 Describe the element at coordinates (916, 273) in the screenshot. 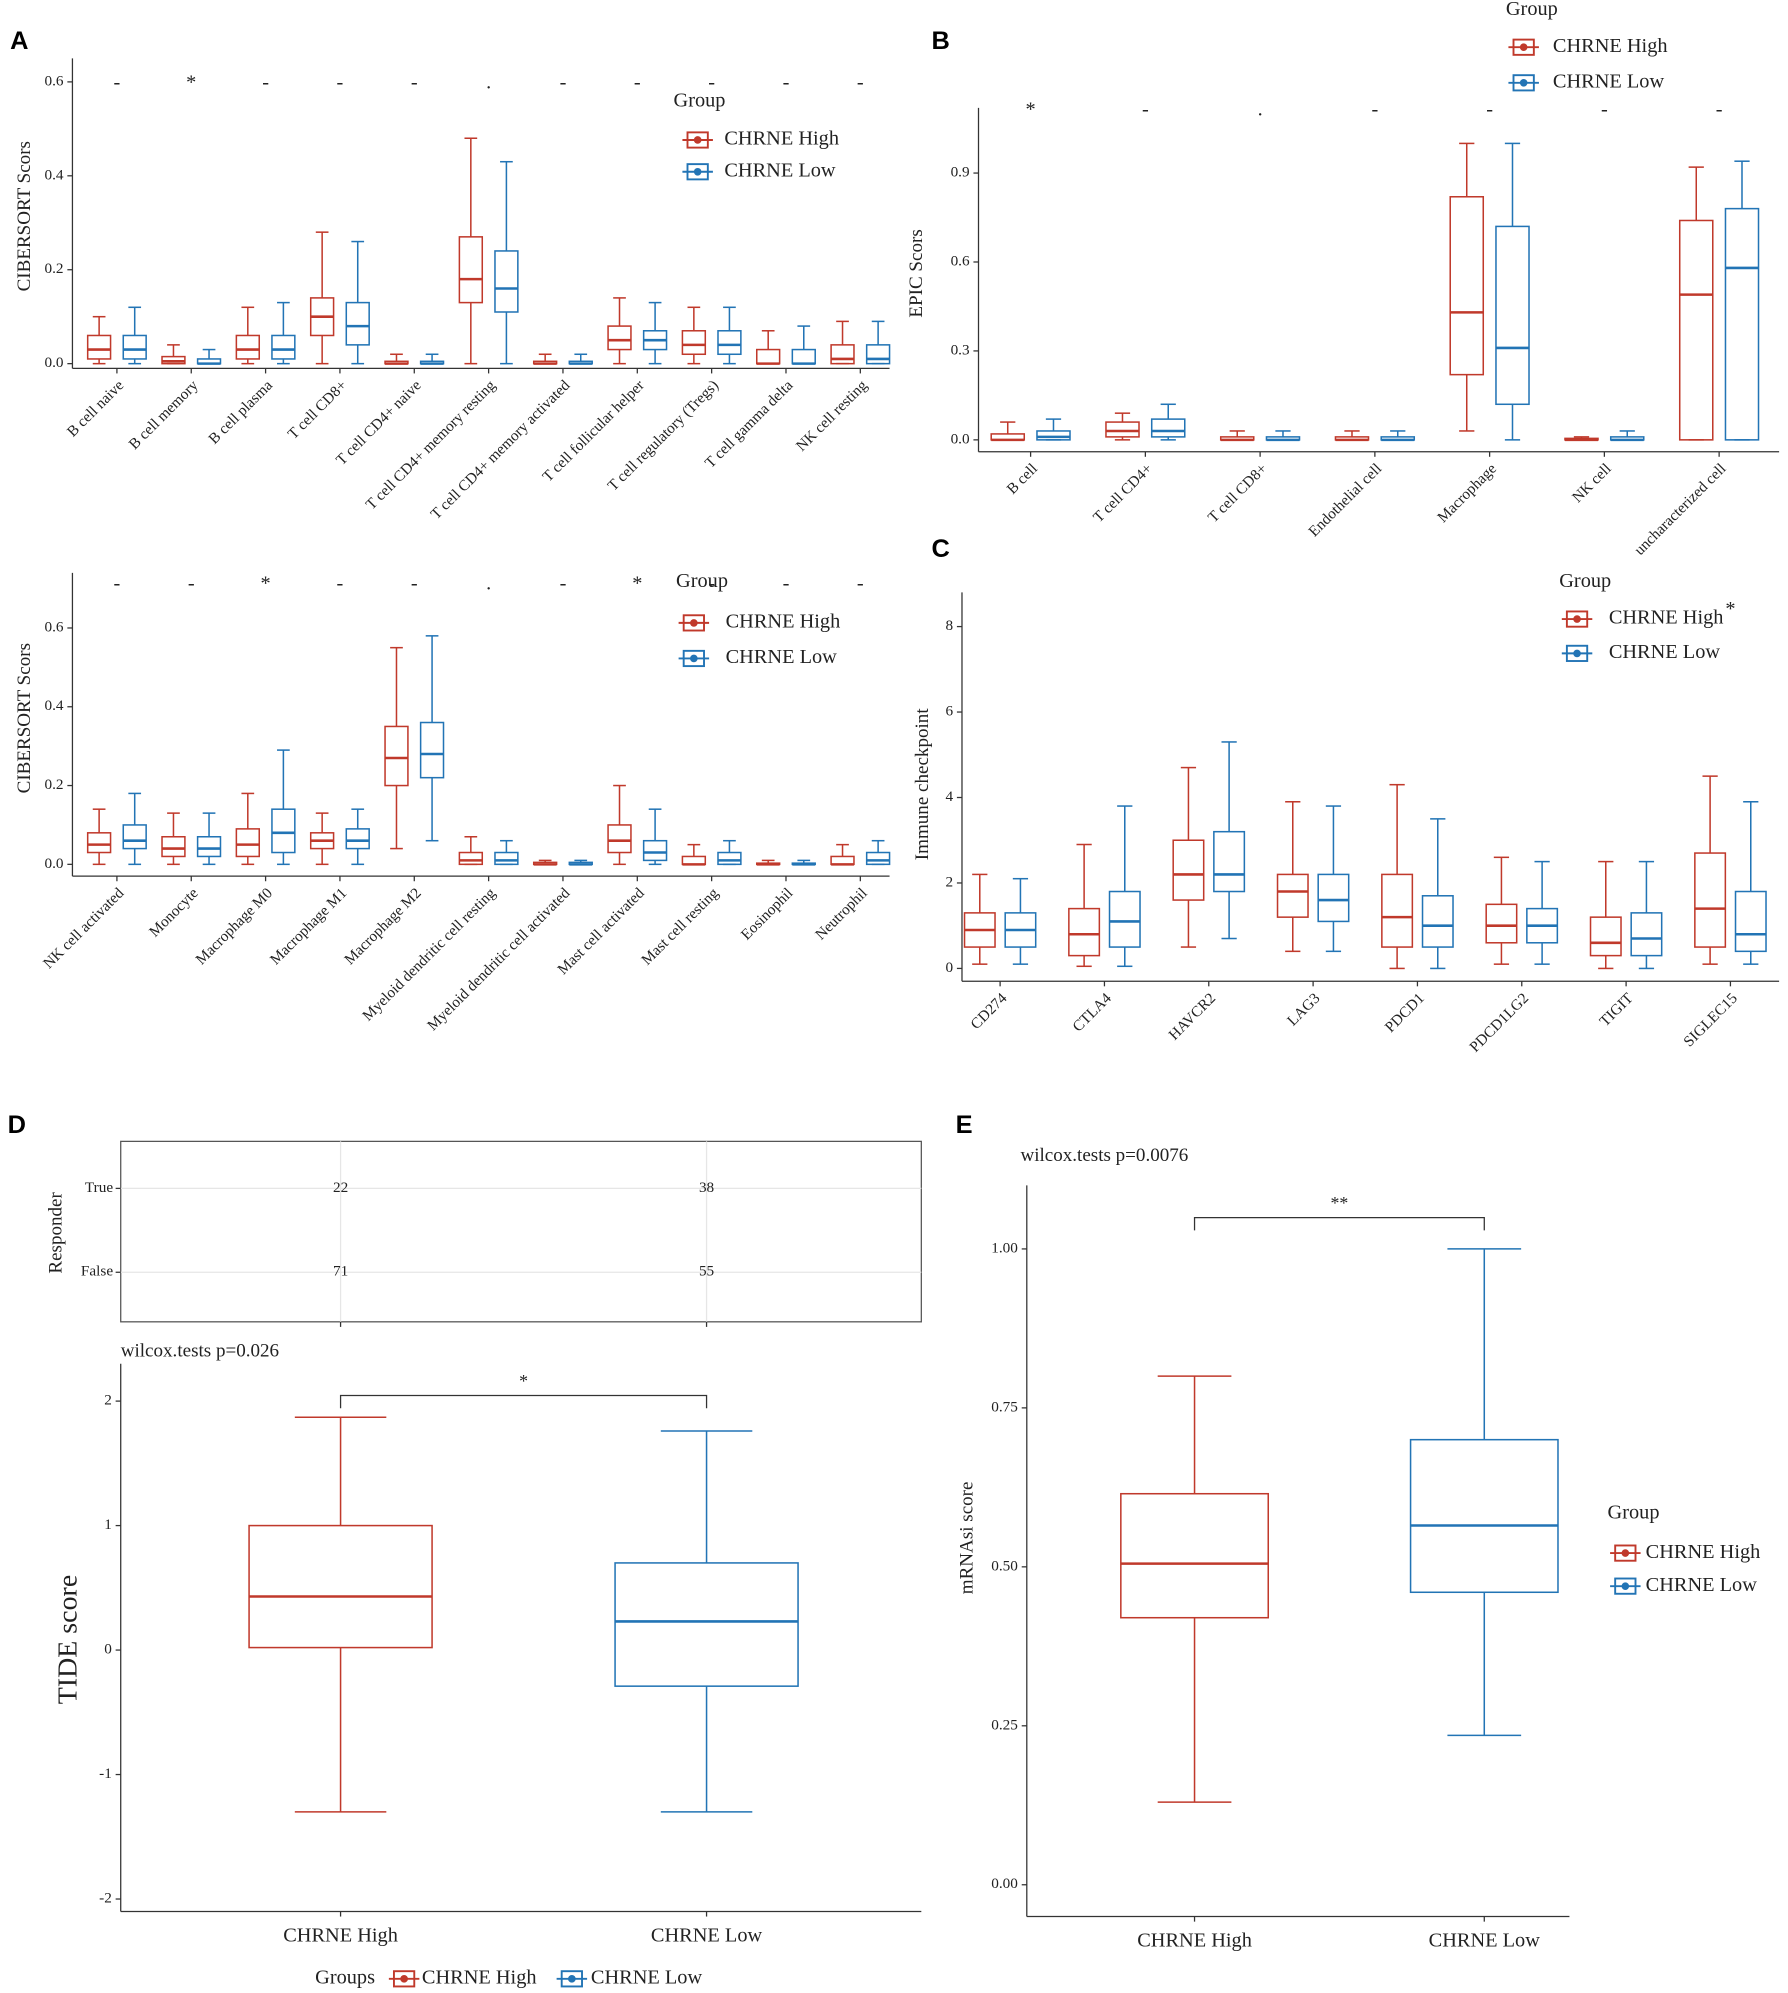

I see `y-axis-title: EPIC Scors` at that location.